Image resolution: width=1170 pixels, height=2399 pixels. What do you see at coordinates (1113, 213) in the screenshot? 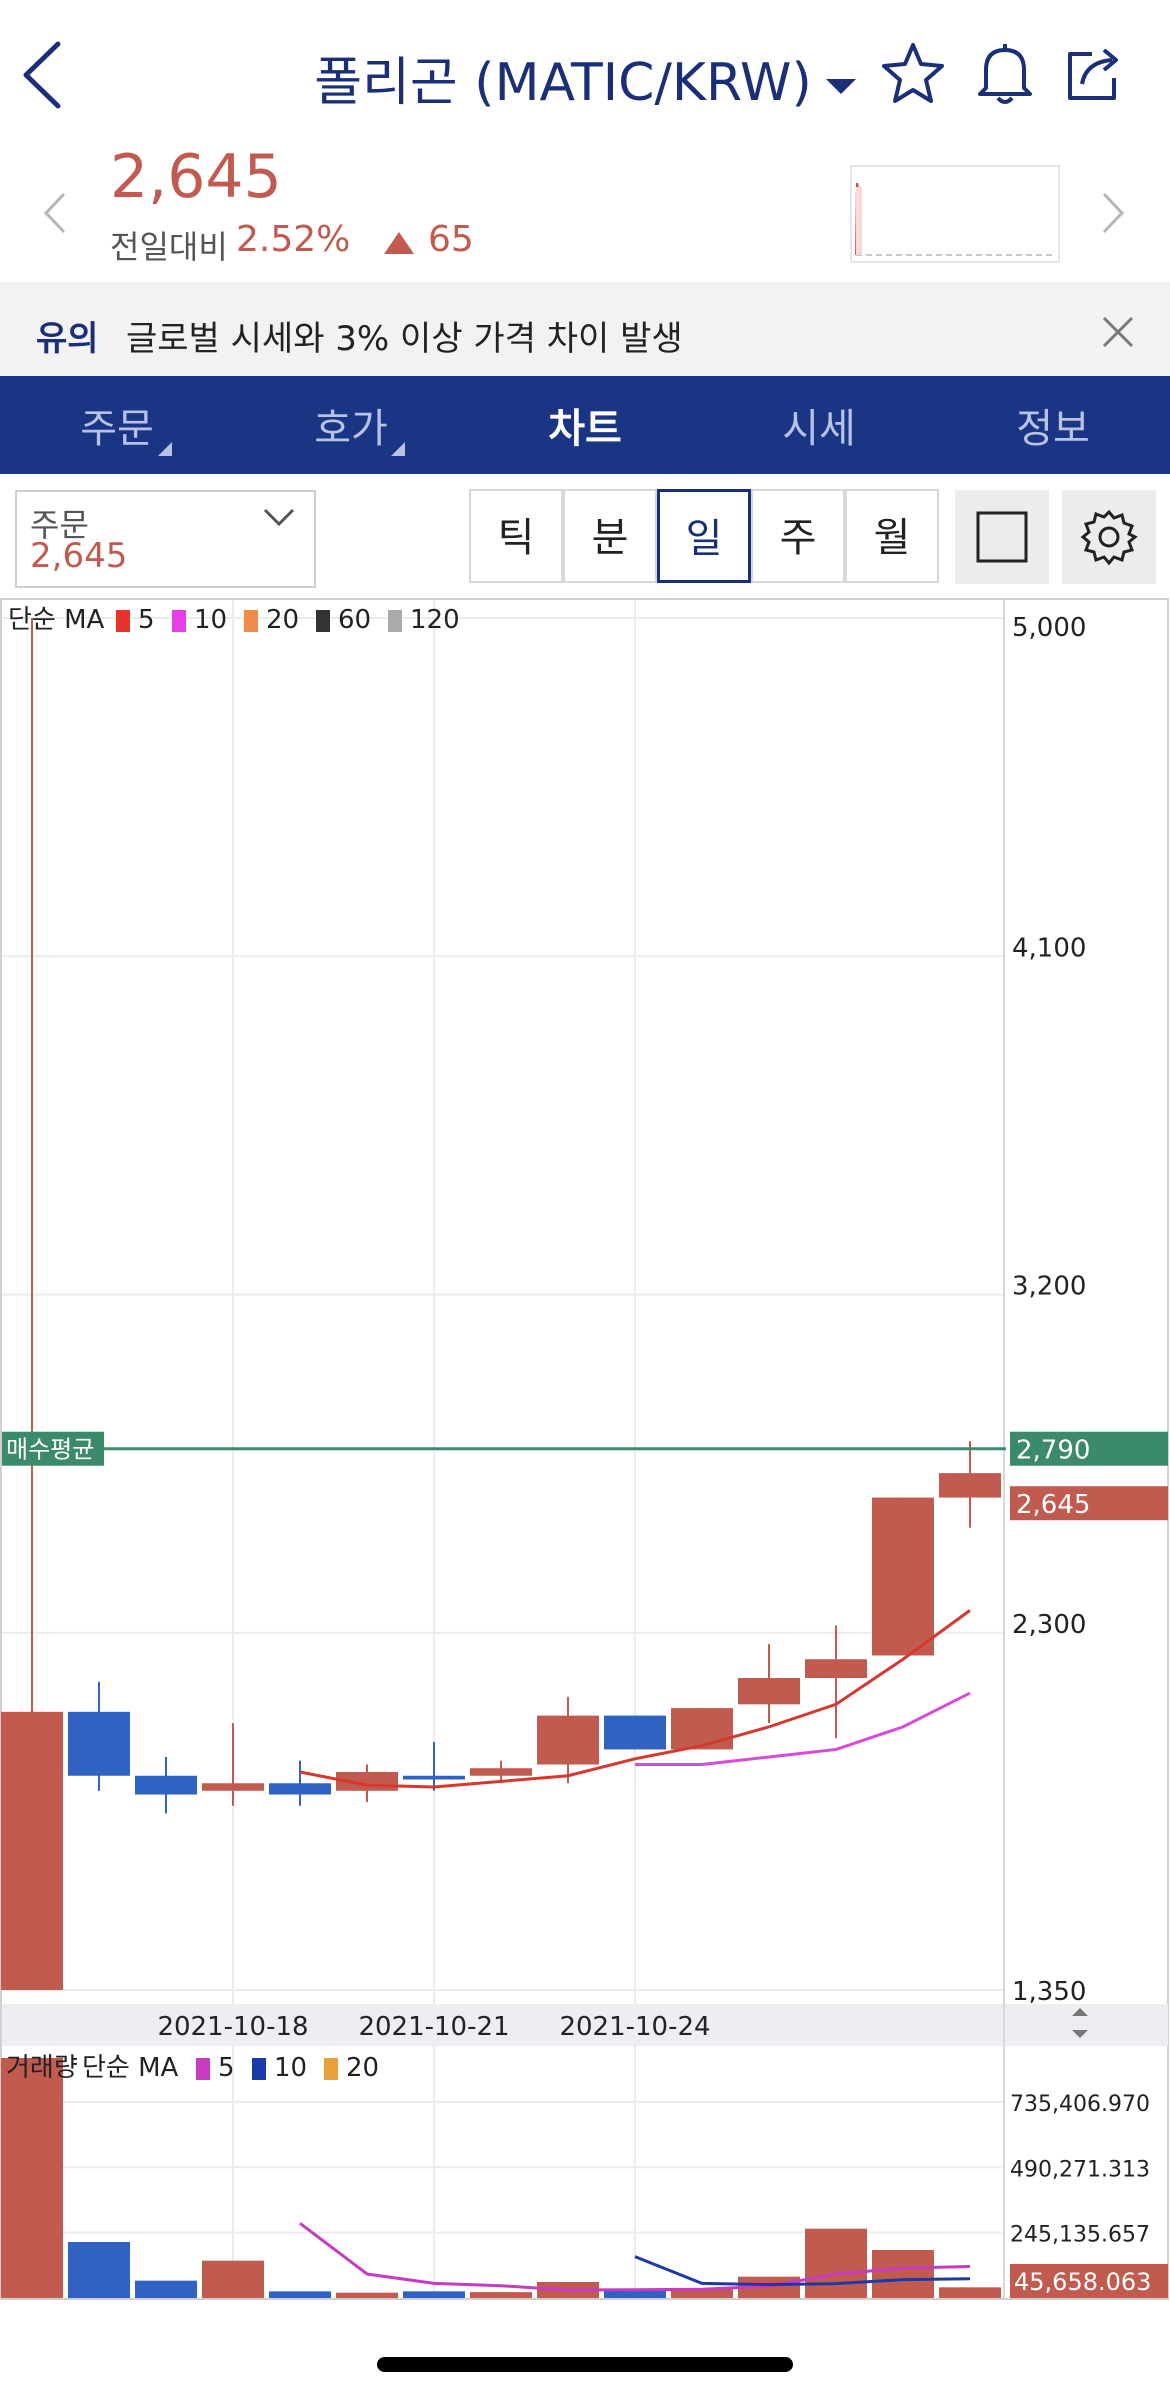
I see `next-market-icon` at bounding box center [1113, 213].